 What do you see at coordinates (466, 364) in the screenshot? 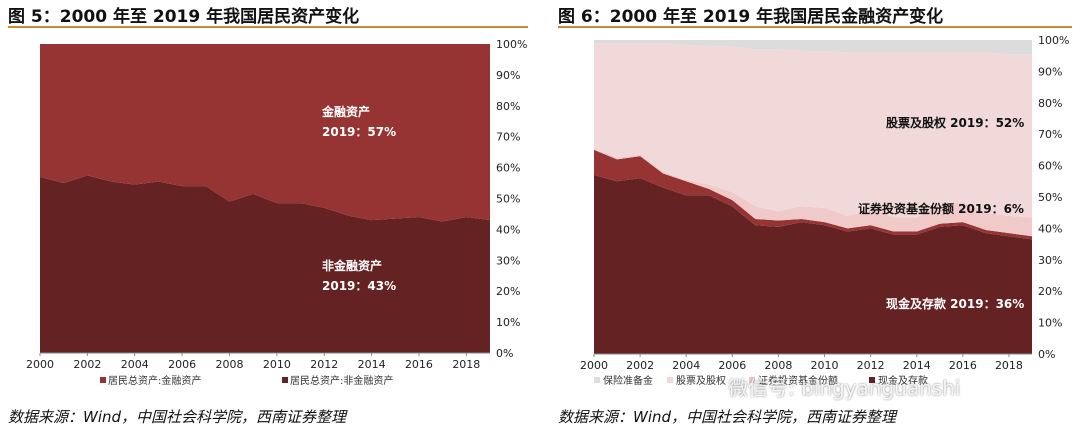
I see `left-x-tick-label: 2018` at bounding box center [466, 364].